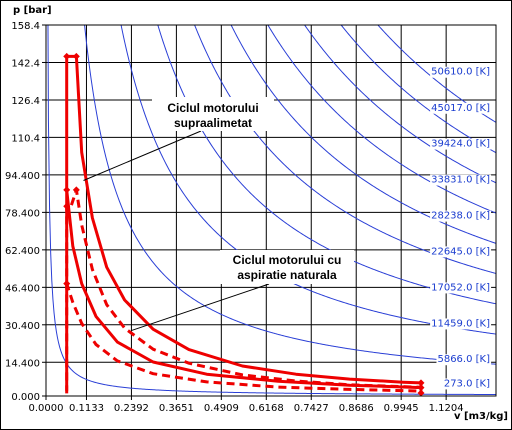 The image size is (512, 430). Describe the element at coordinates (22, 288) in the screenshot. I see `y-tick-label: 46.400` at that location.